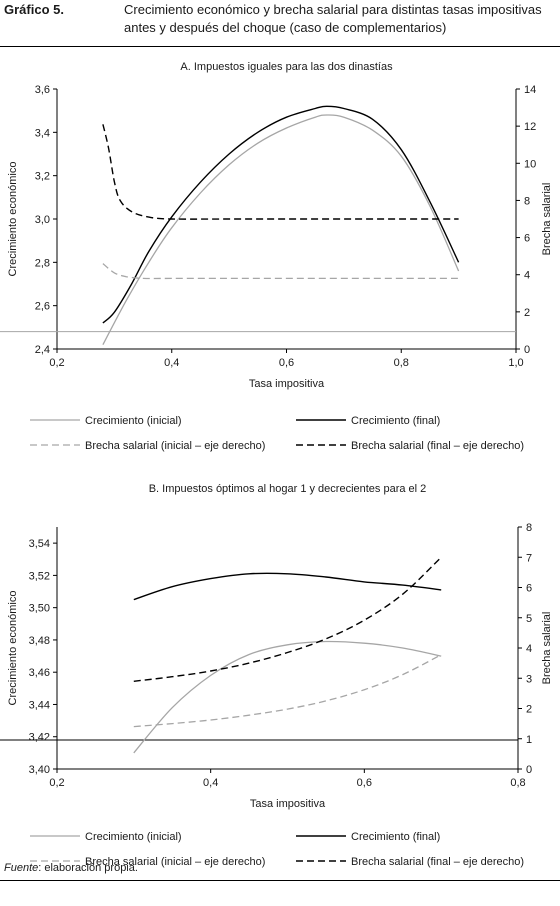  Describe the element at coordinates (280, 46) in the screenshot. I see `top-rule` at that location.